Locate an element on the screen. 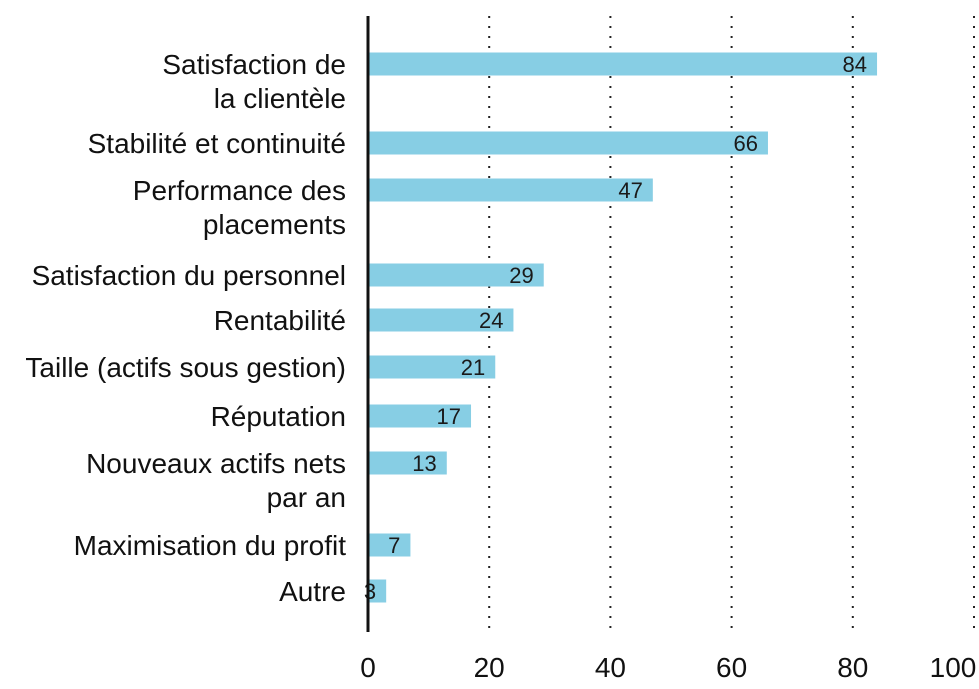 The width and height of the screenshot is (979, 689). value-label-4: 24 is located at coordinates (491, 320).